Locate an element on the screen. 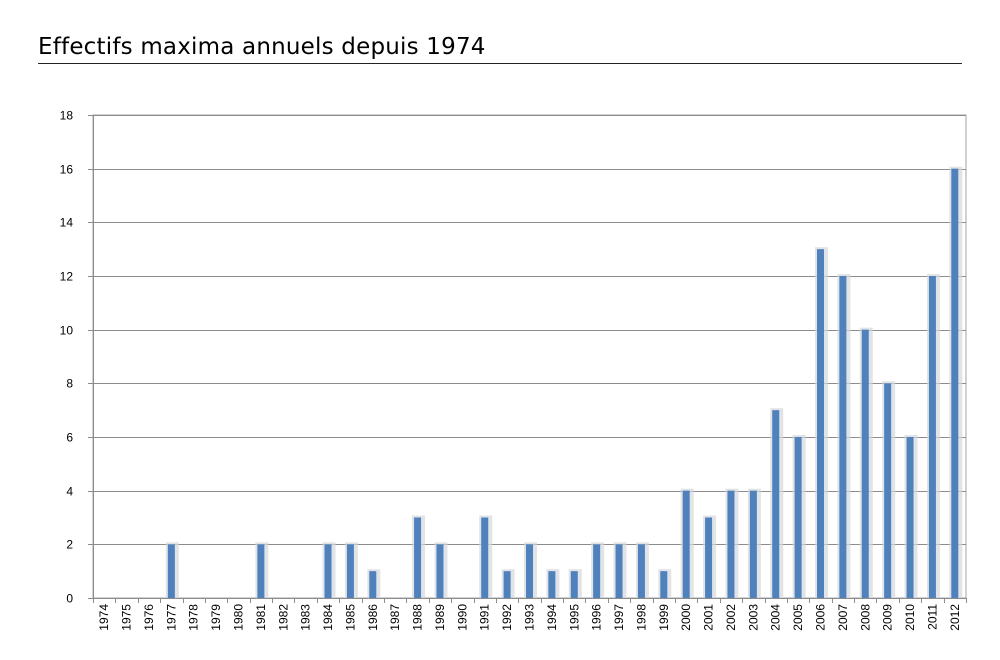  bar-1998 is located at coordinates (641, 571).